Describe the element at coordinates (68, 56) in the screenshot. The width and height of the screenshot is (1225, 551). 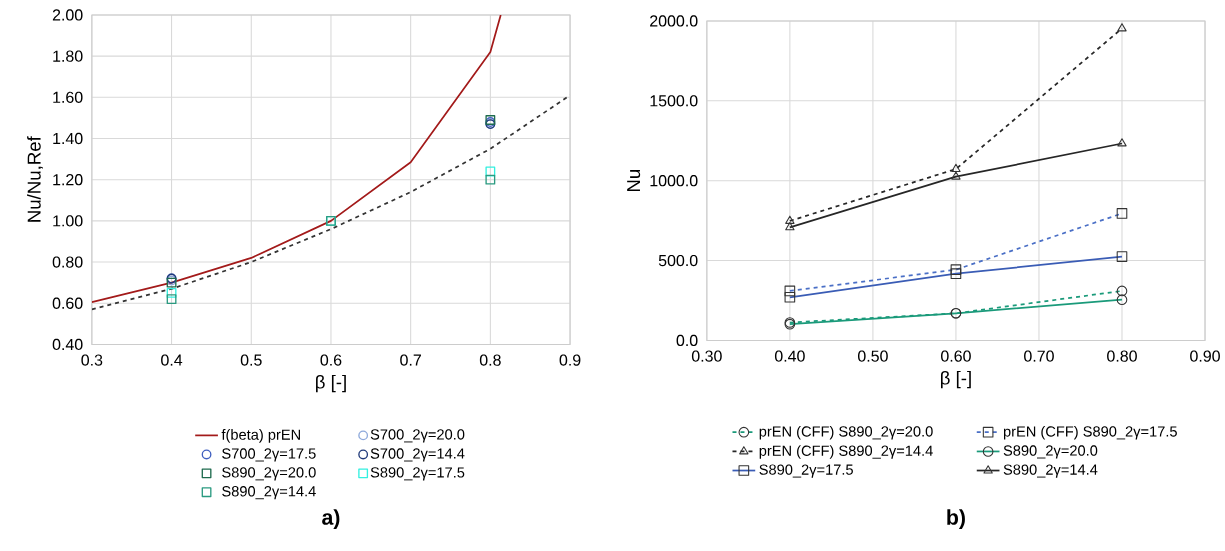
I see `y-tick-label: 1.80` at that location.